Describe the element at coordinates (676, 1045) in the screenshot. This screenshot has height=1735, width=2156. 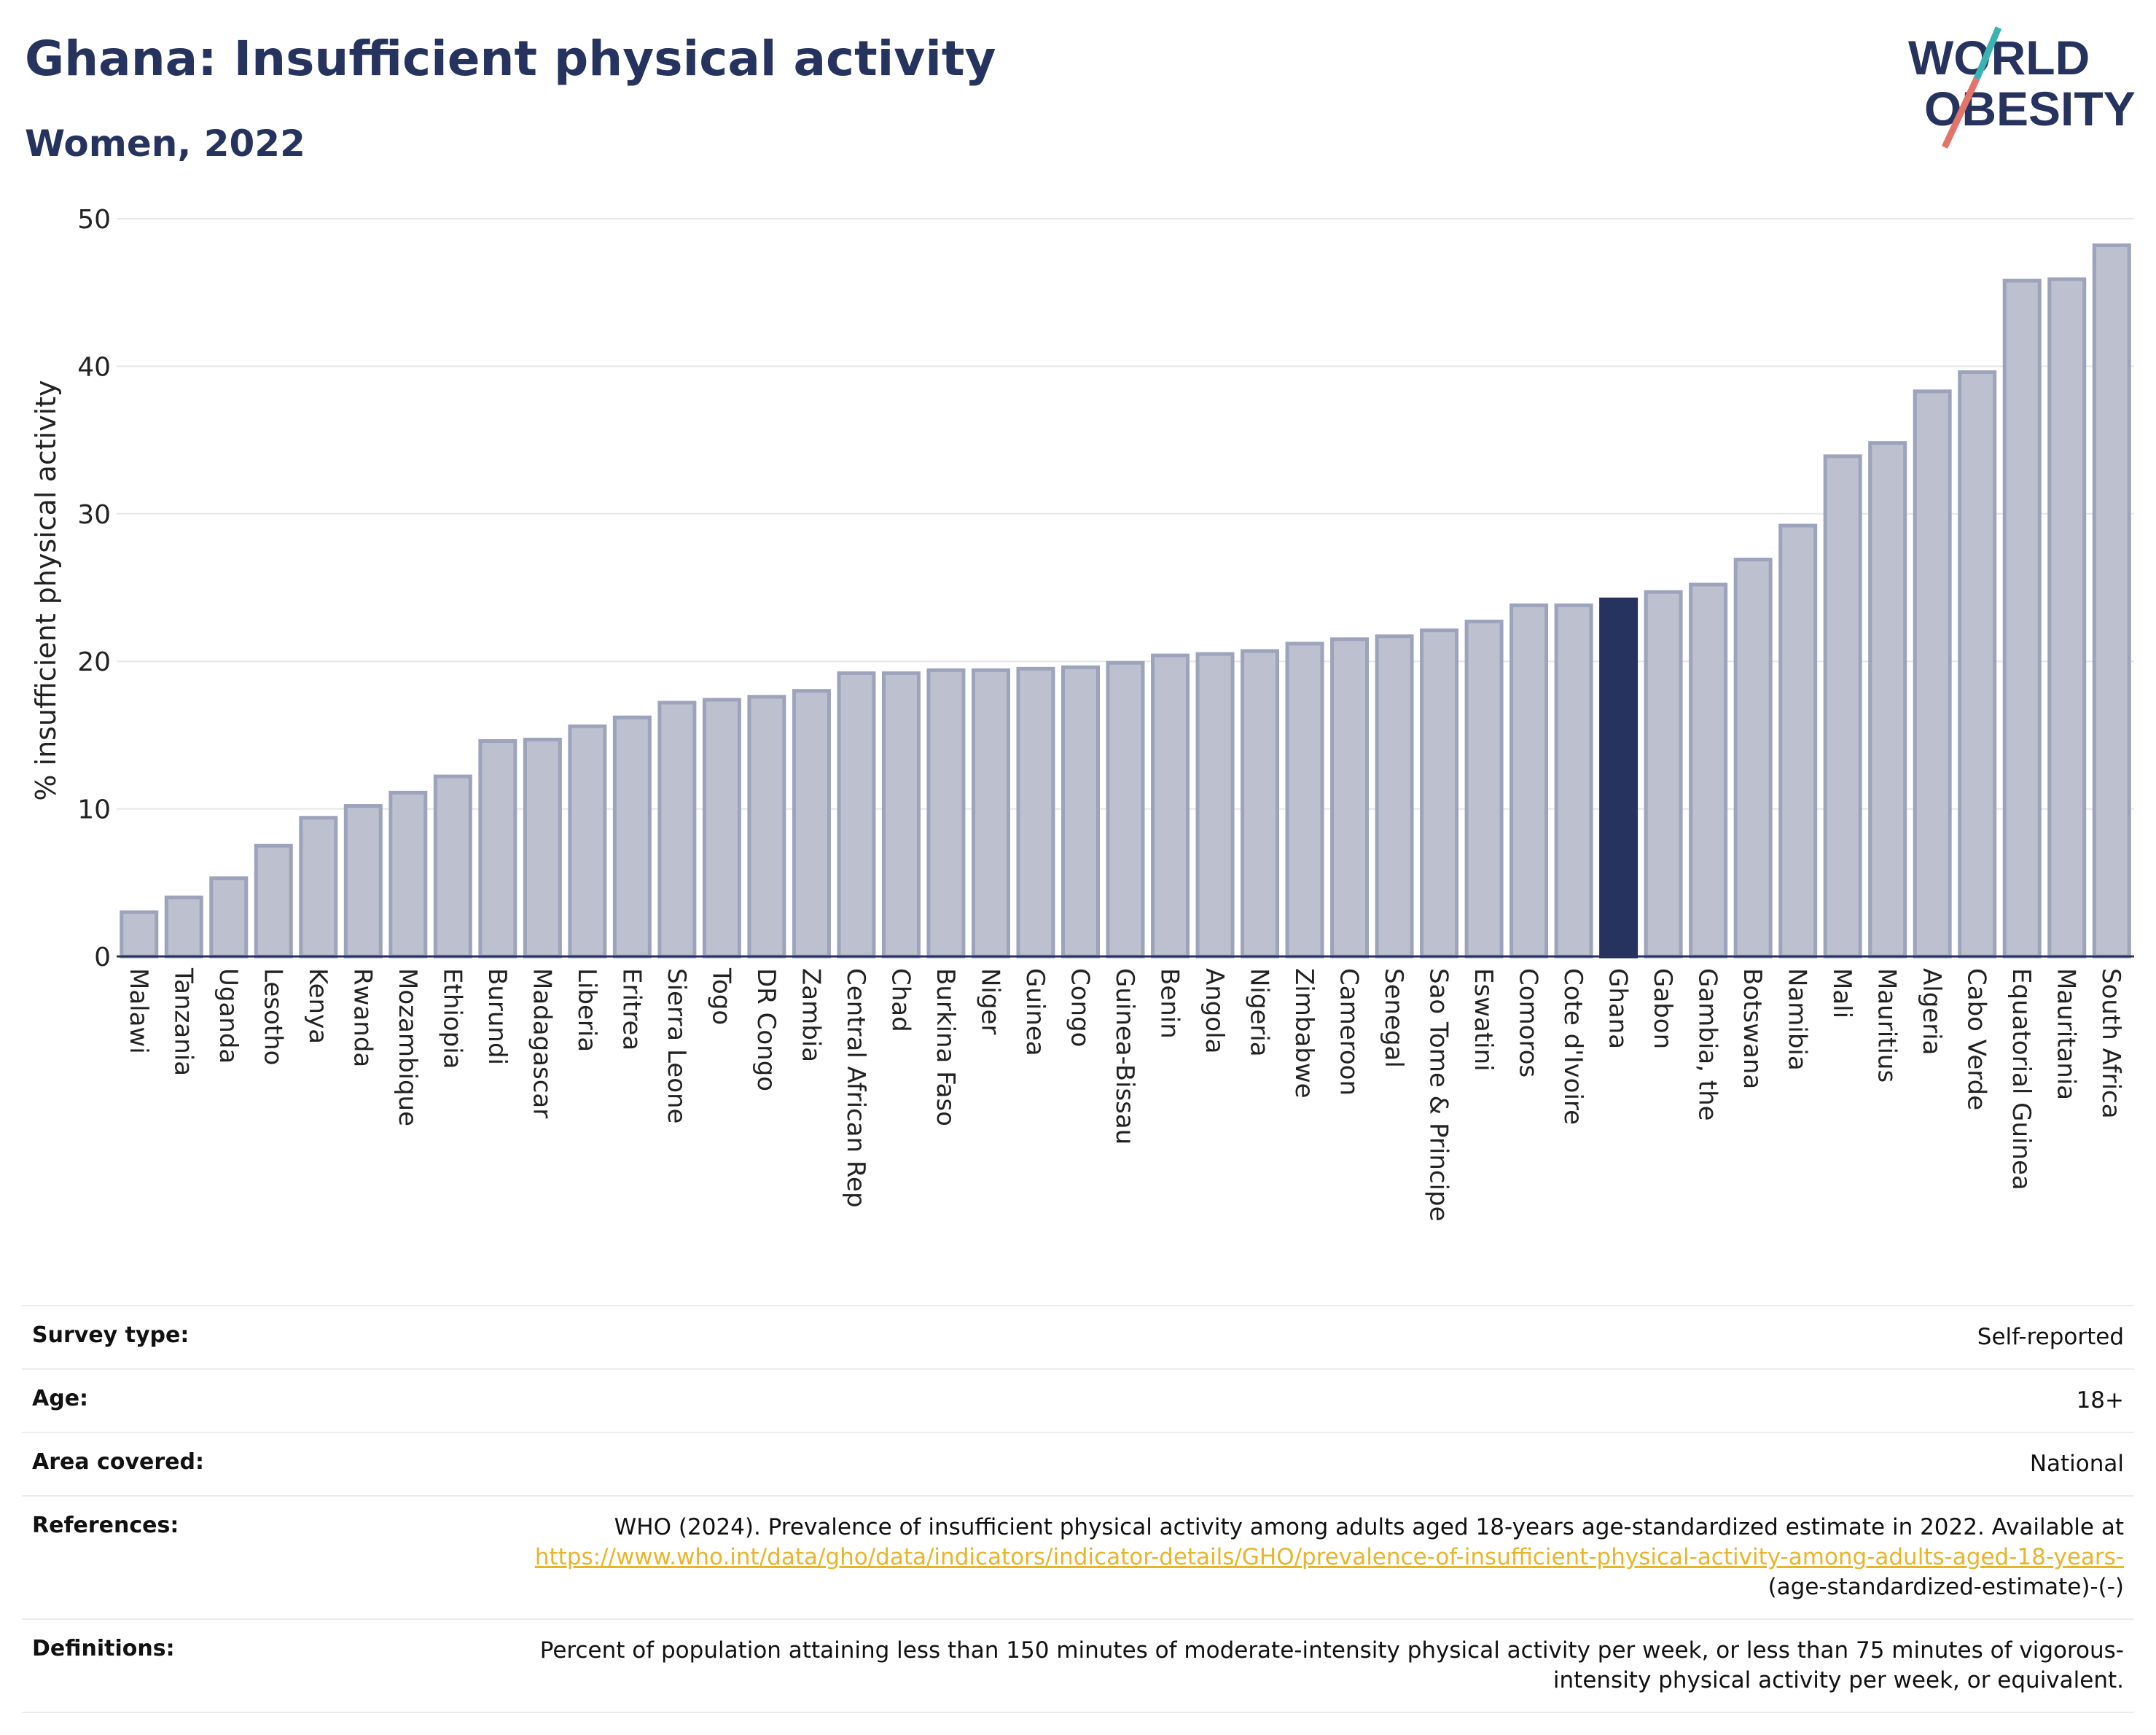
I see `x-tick-label: Sierra Leone` at that location.